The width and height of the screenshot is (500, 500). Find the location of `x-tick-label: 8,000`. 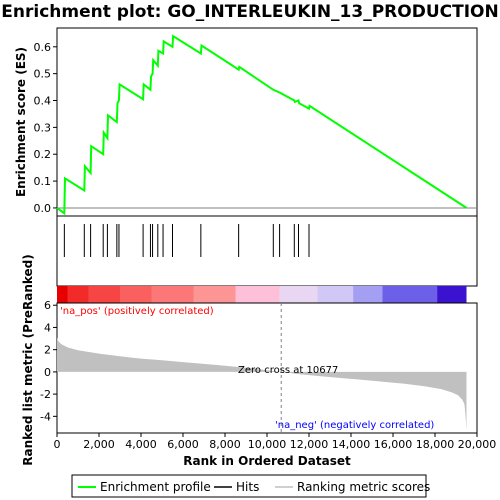

x-tick-label: 8,000 is located at coordinates (225, 444).